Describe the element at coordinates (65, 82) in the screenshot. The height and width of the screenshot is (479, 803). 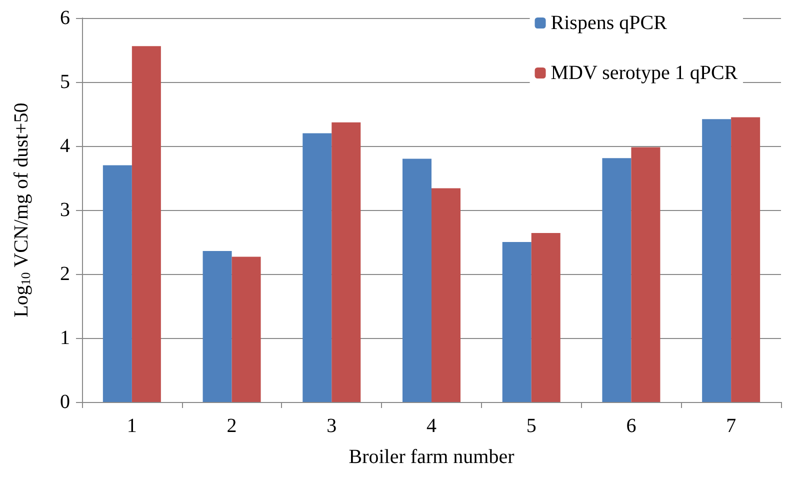
I see `y-tick-label: 5` at that location.